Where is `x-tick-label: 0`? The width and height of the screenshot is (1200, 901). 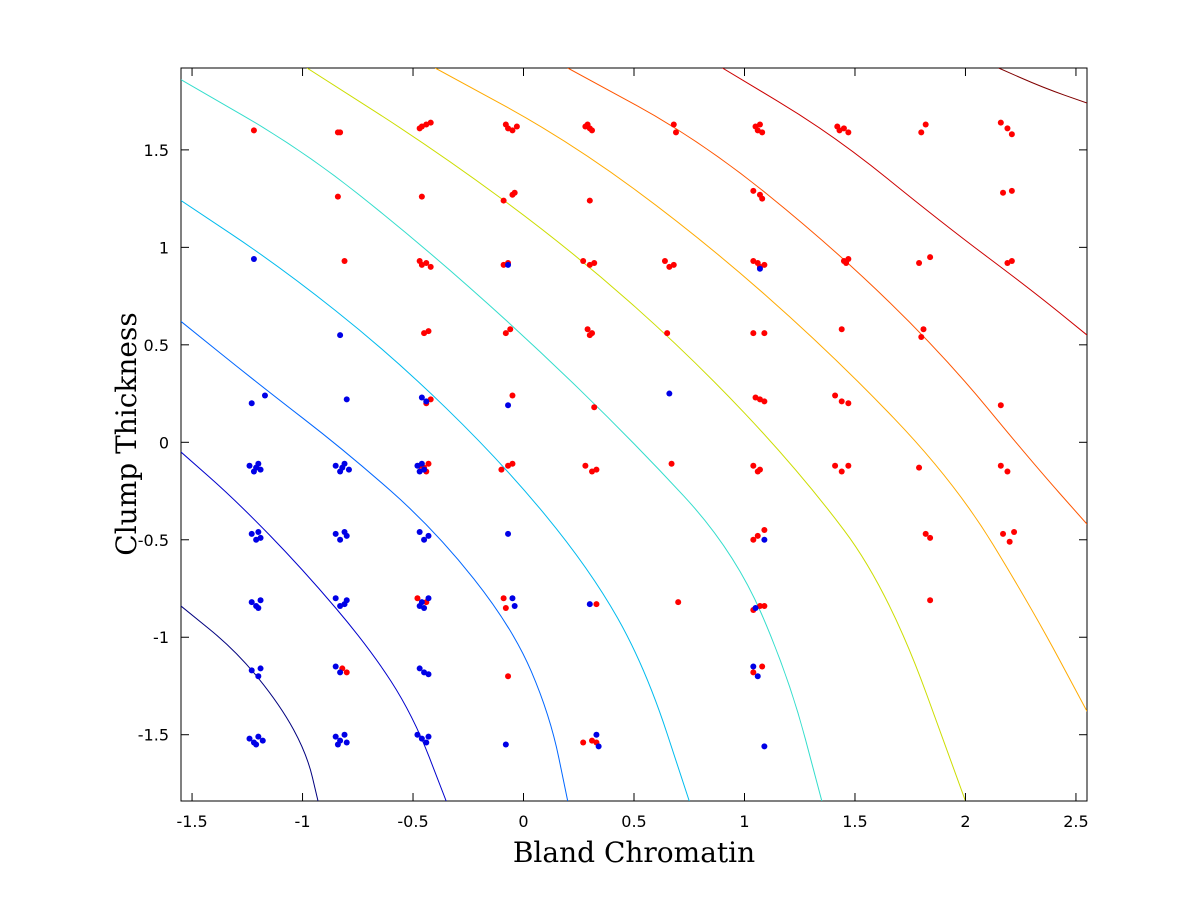 x-tick-label: 0 is located at coordinates (523, 821).